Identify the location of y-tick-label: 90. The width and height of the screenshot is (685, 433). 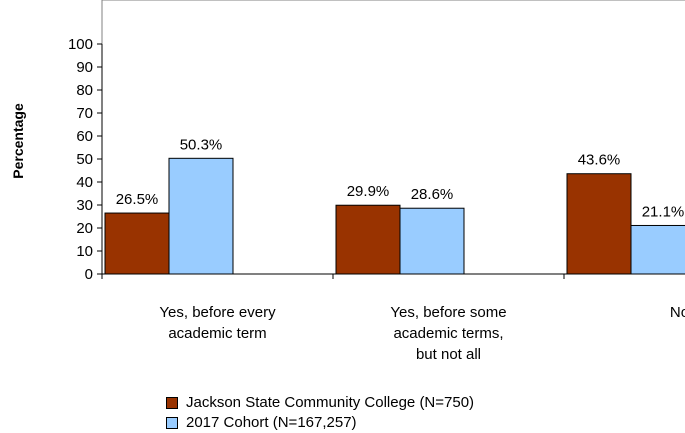
(84, 67).